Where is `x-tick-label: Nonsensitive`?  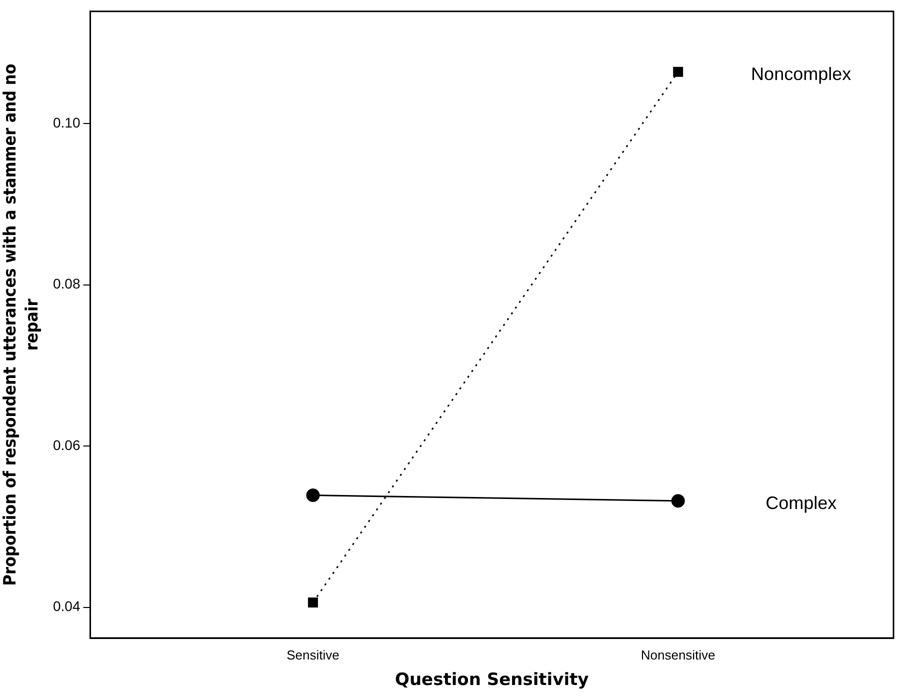
x-tick-label: Nonsensitive is located at coordinates (678, 654).